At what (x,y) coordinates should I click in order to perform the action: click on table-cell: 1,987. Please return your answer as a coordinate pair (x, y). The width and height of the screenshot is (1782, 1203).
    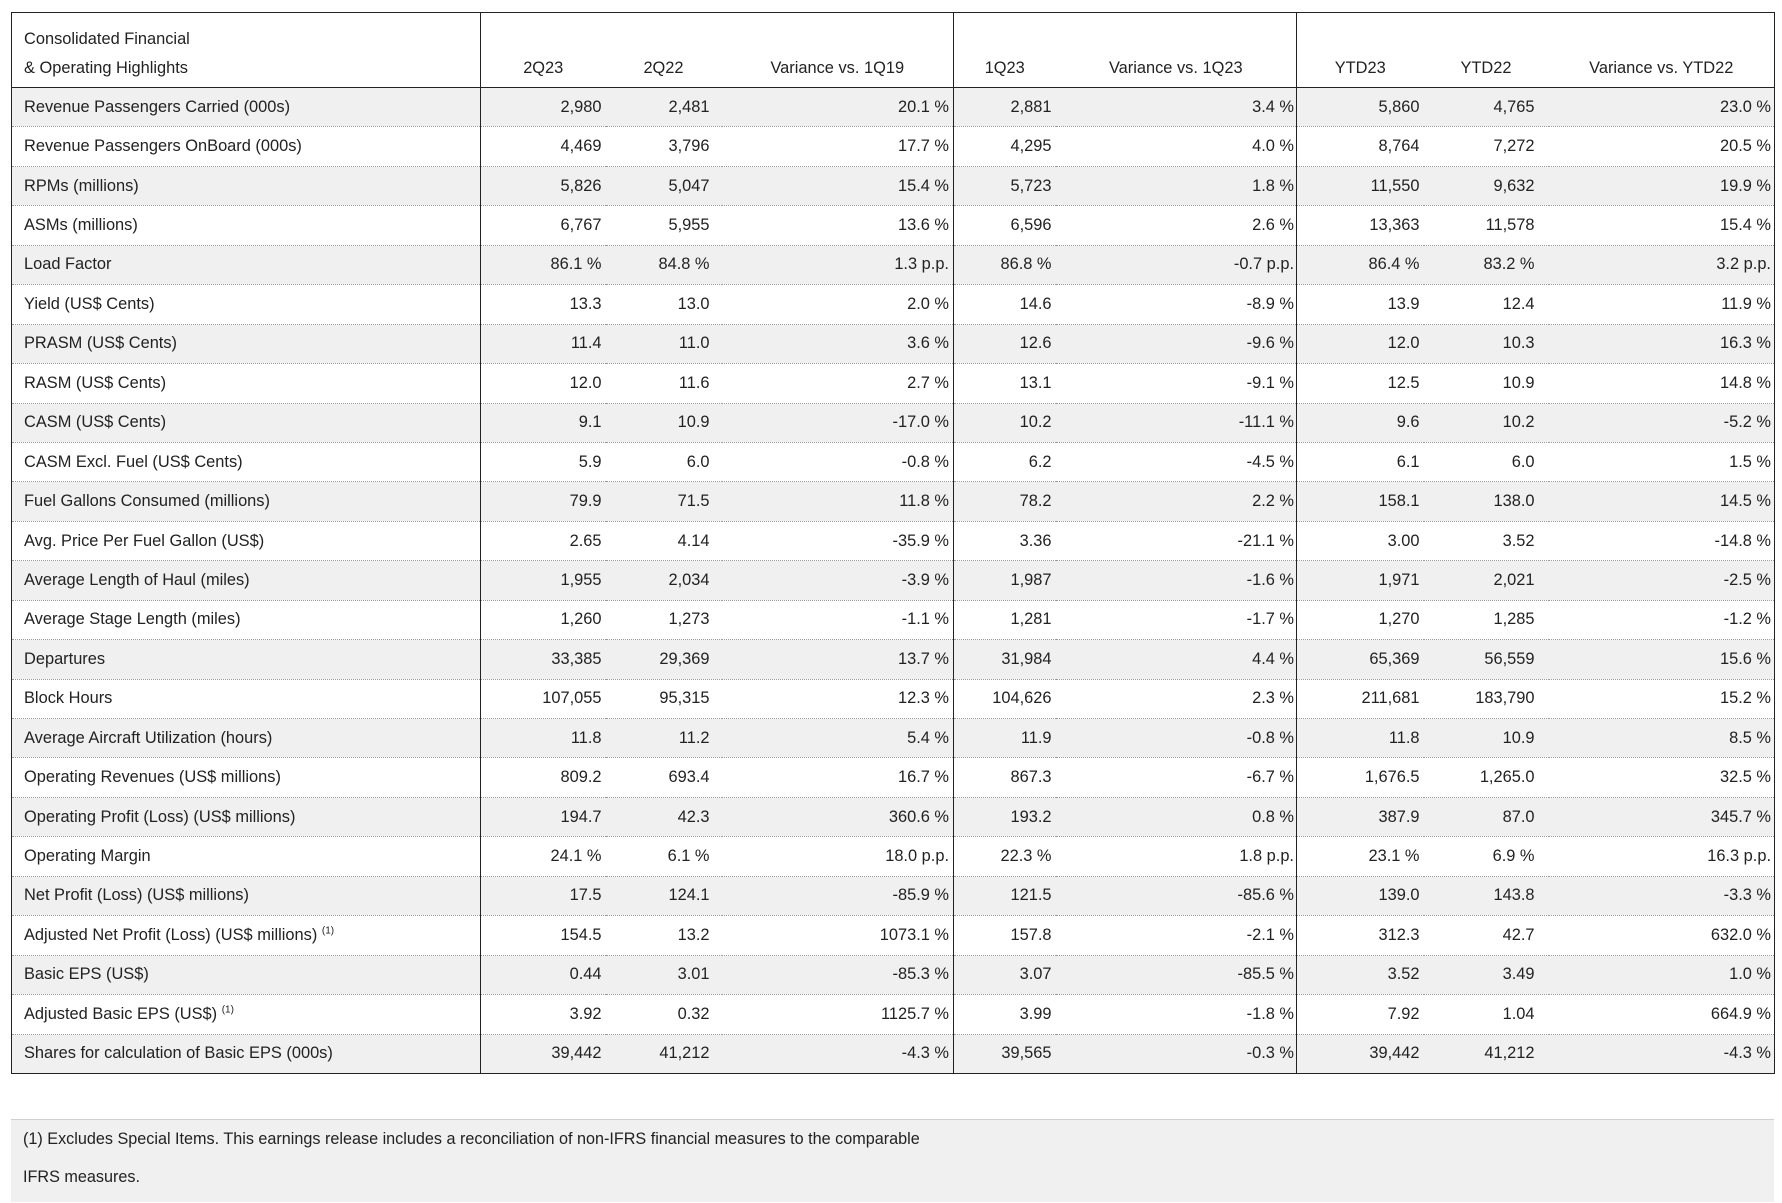
    Looking at the image, I should click on (1004, 580).